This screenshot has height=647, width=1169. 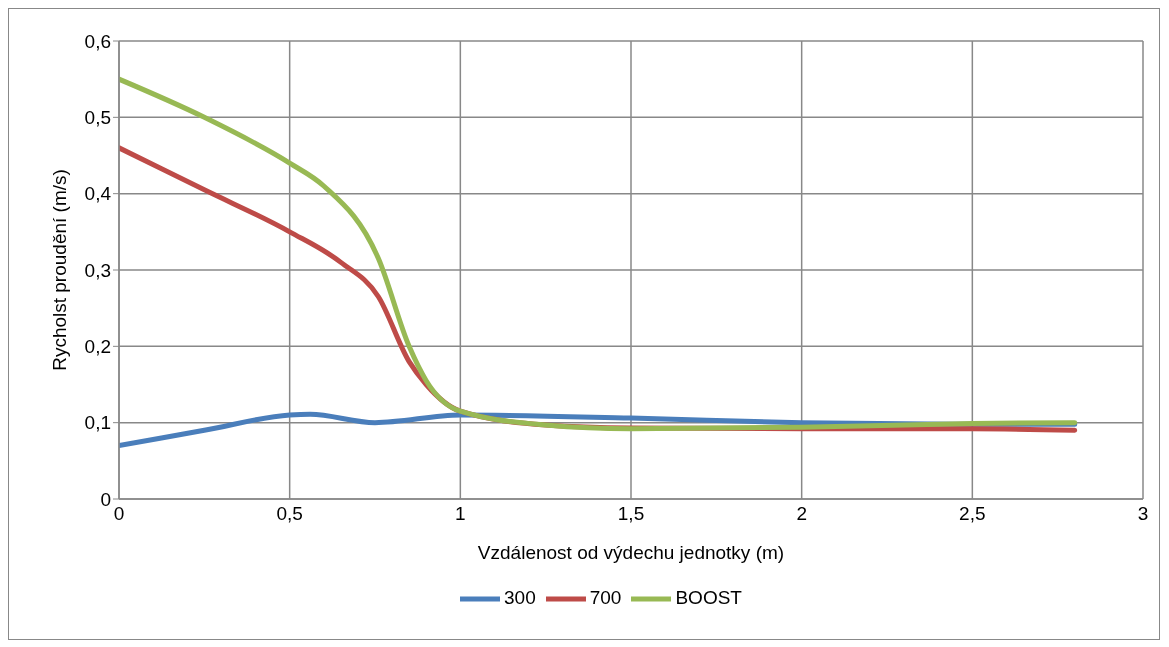 What do you see at coordinates (97, 41) in the screenshot?
I see `y-tick-label: 0,6` at bounding box center [97, 41].